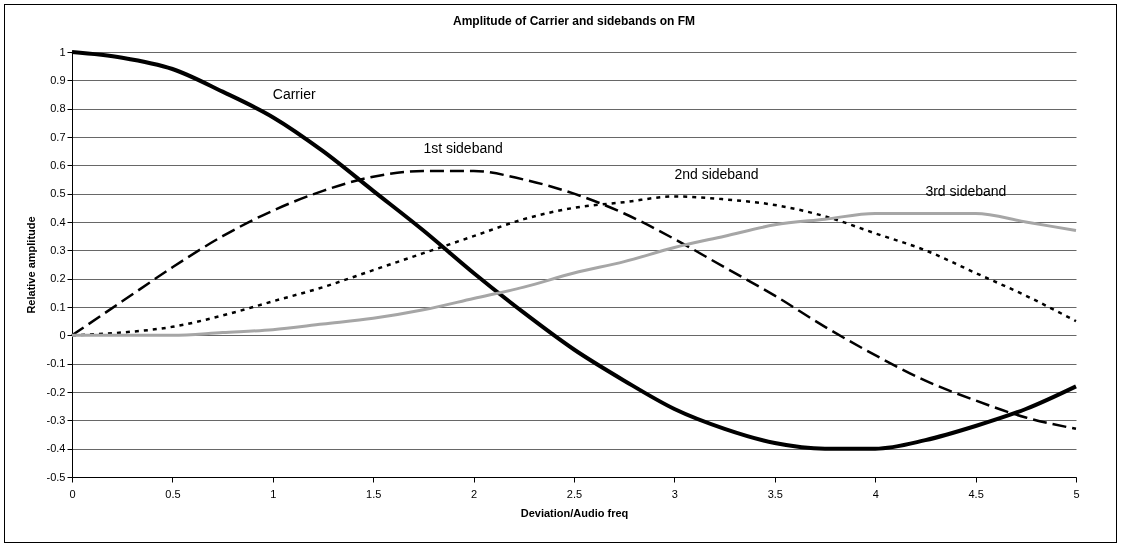 This screenshot has height=549, width=1123. What do you see at coordinates (56, 363) in the screenshot?
I see `y-tick-label: -0.1` at bounding box center [56, 363].